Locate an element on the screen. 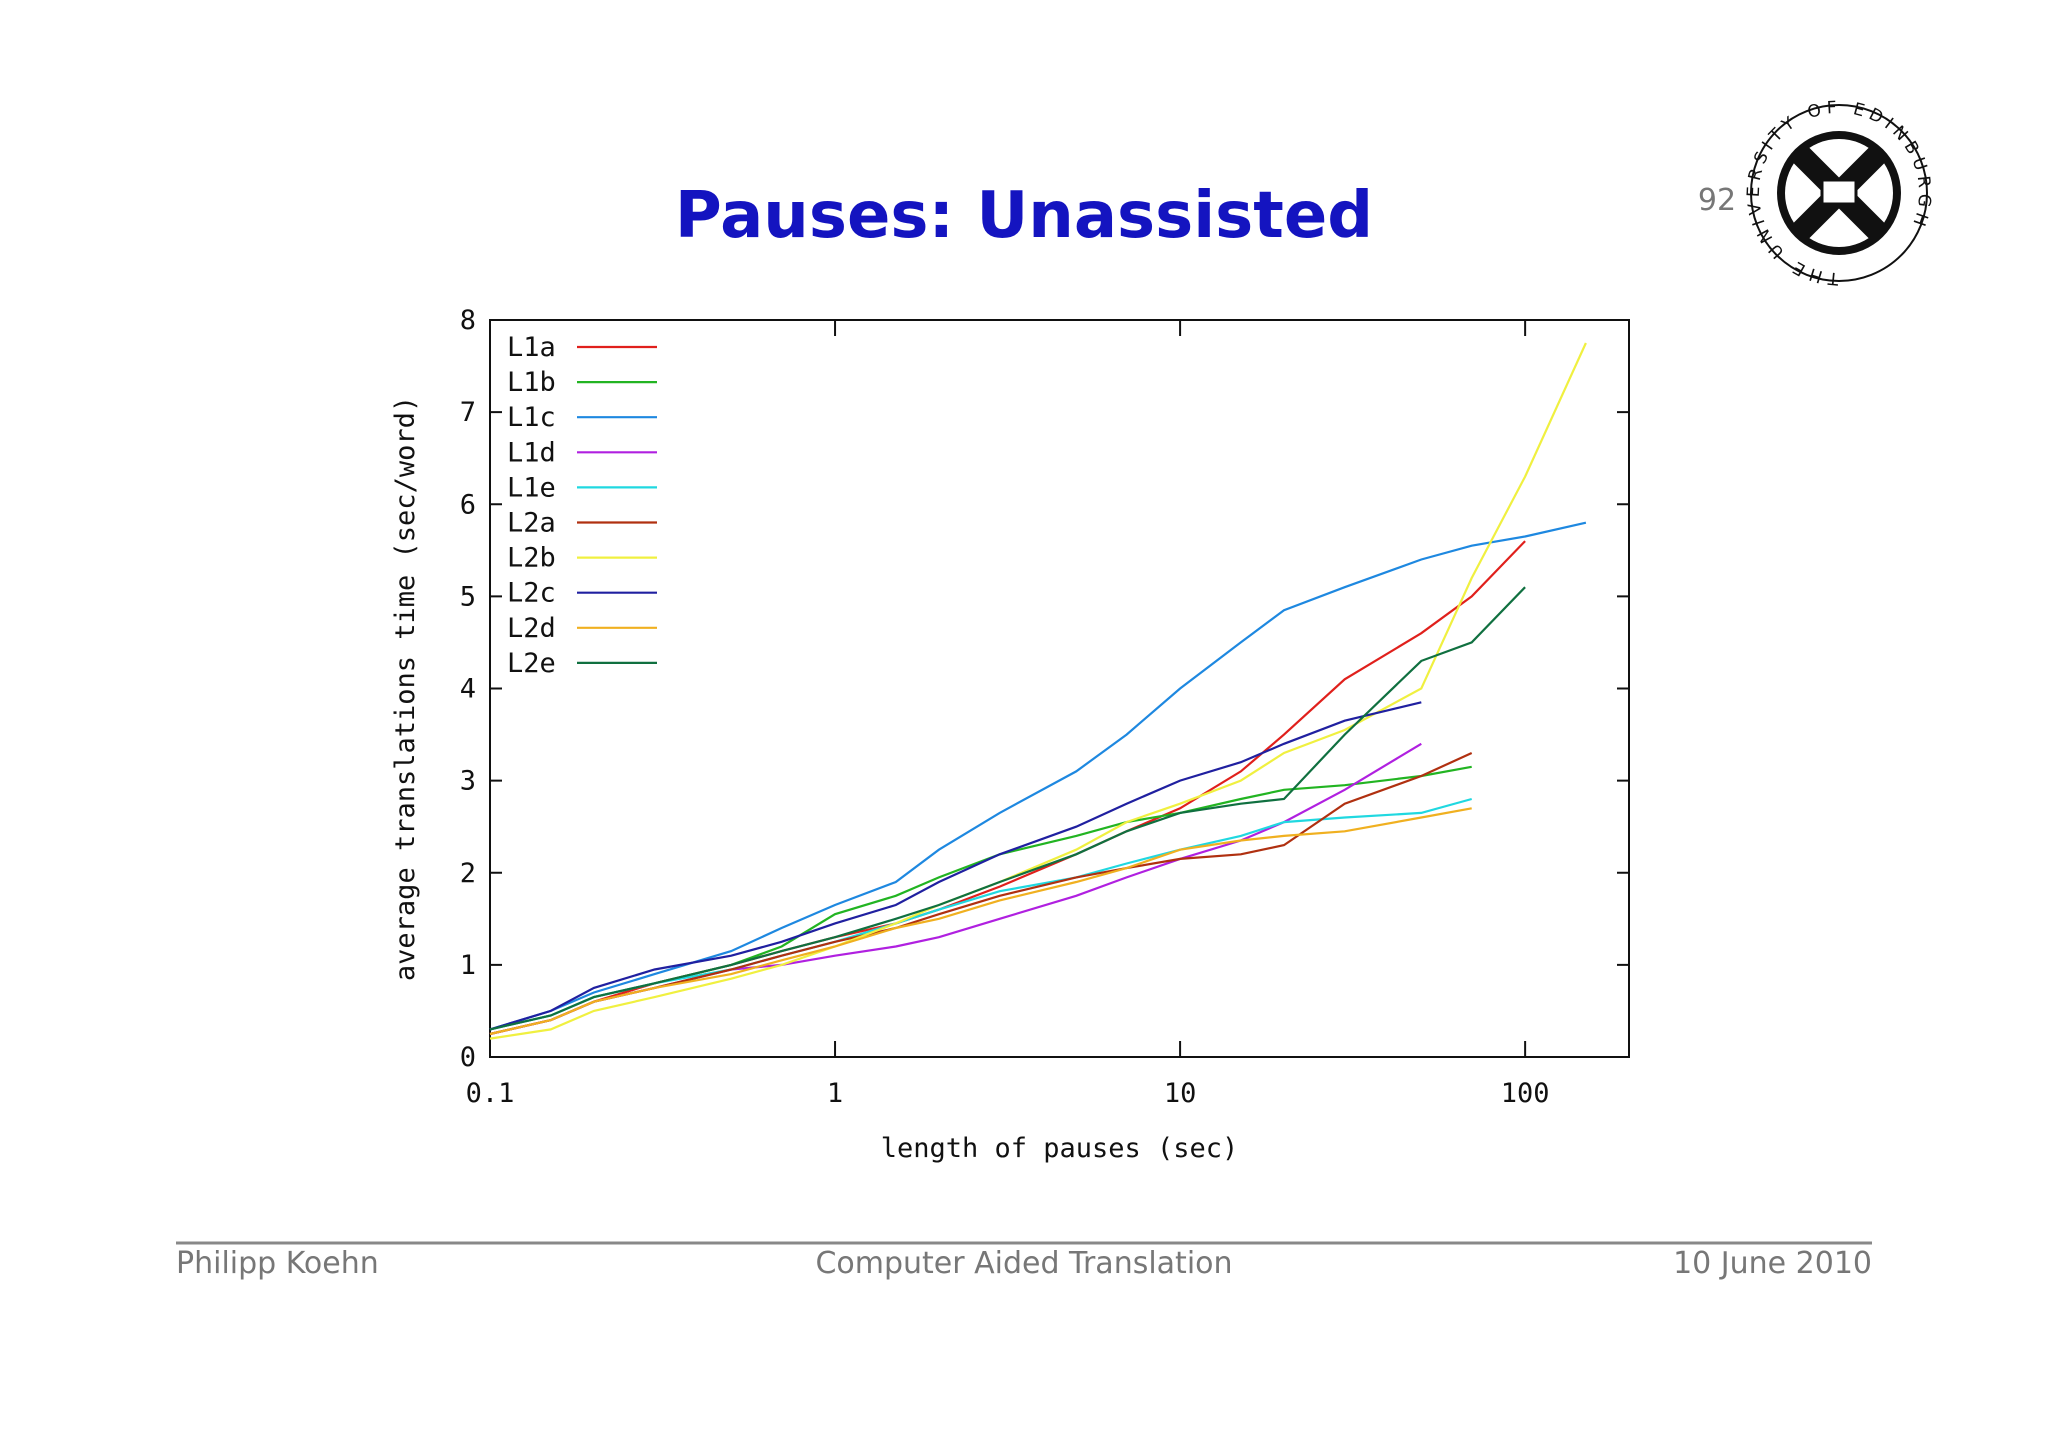 This screenshot has width=2048, height=1448. slide-title: Pauses: Unassisted is located at coordinates (1024, 216).